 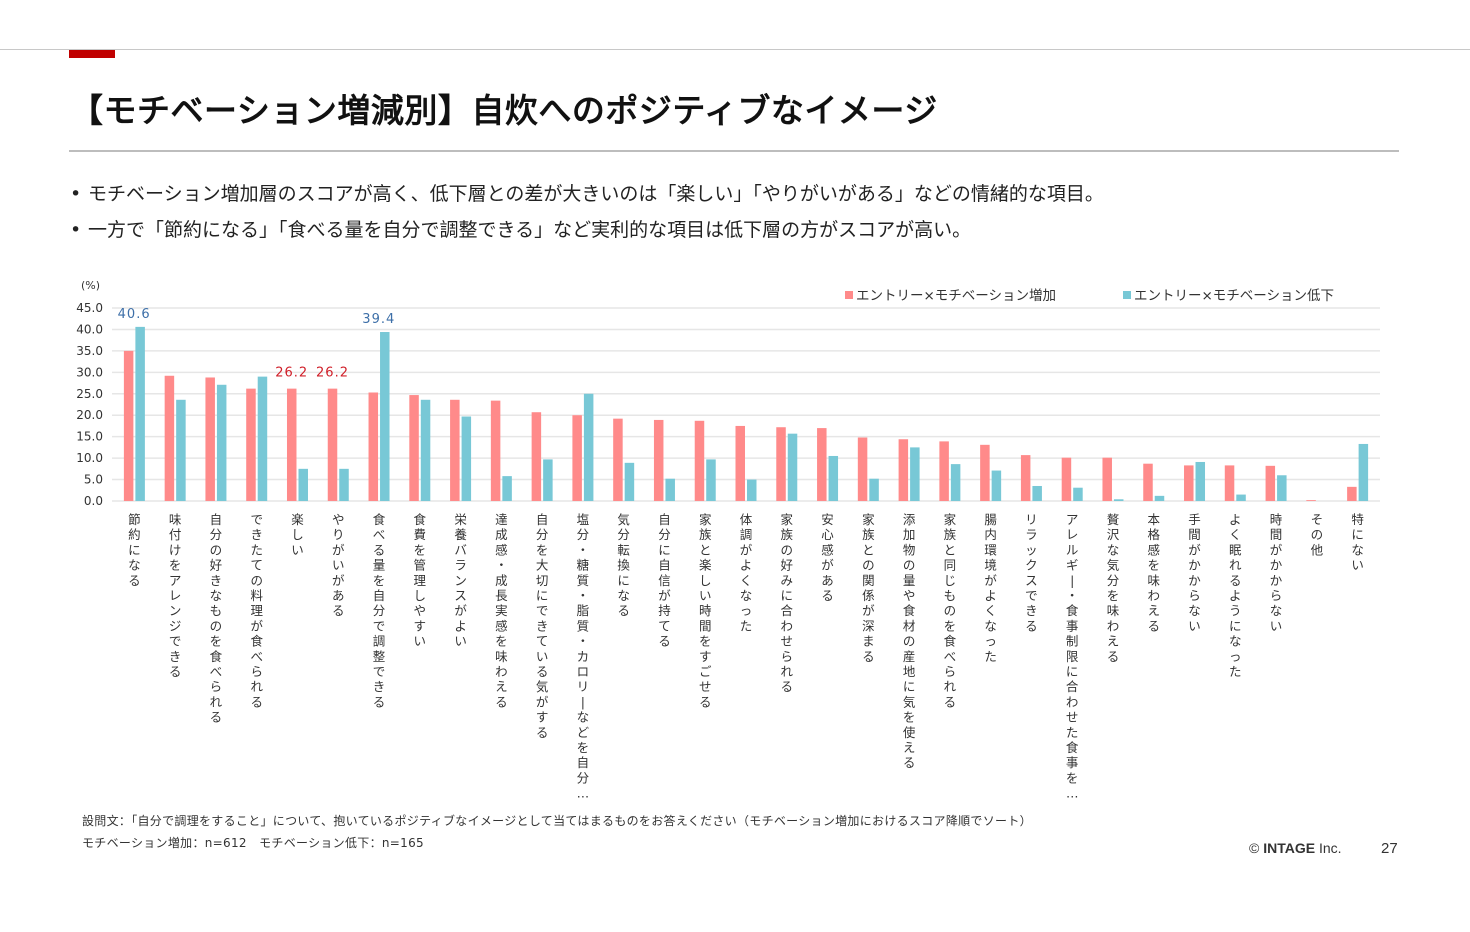 What do you see at coordinates (256, 610) in the screenshot?
I see `x-tick-label: できたての料理が食べられる` at bounding box center [256, 610].